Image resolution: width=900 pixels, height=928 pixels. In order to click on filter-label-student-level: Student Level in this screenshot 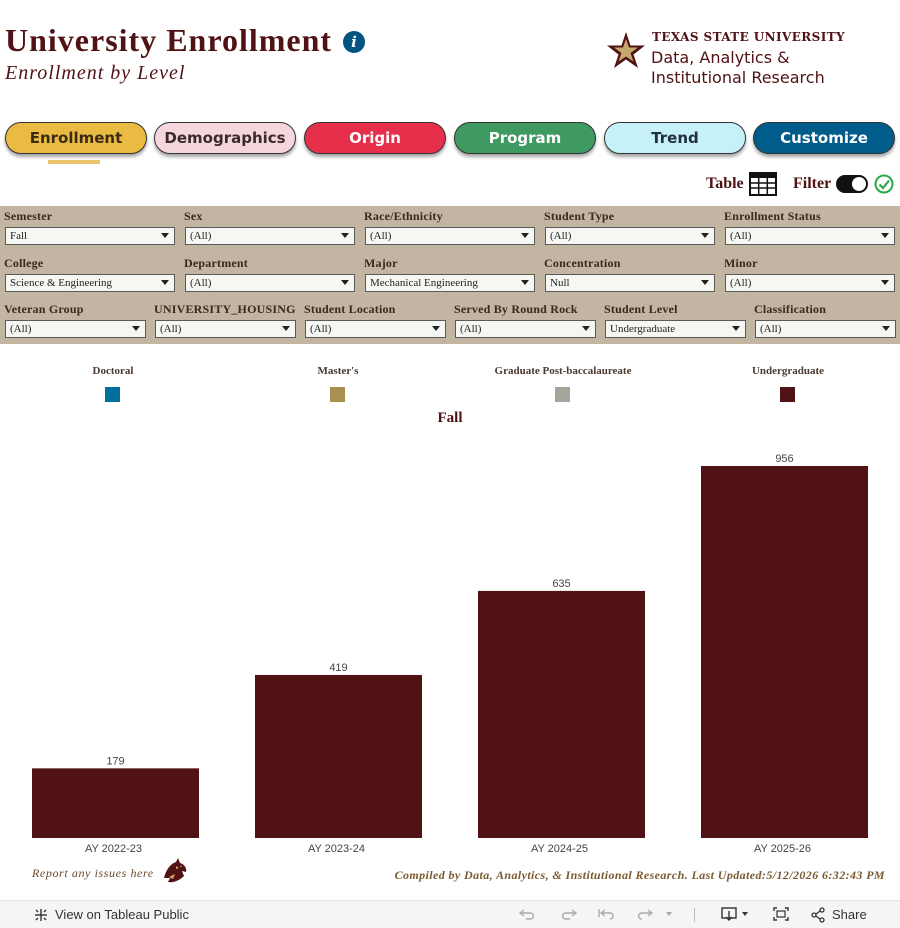, I will do `click(641, 309)`.